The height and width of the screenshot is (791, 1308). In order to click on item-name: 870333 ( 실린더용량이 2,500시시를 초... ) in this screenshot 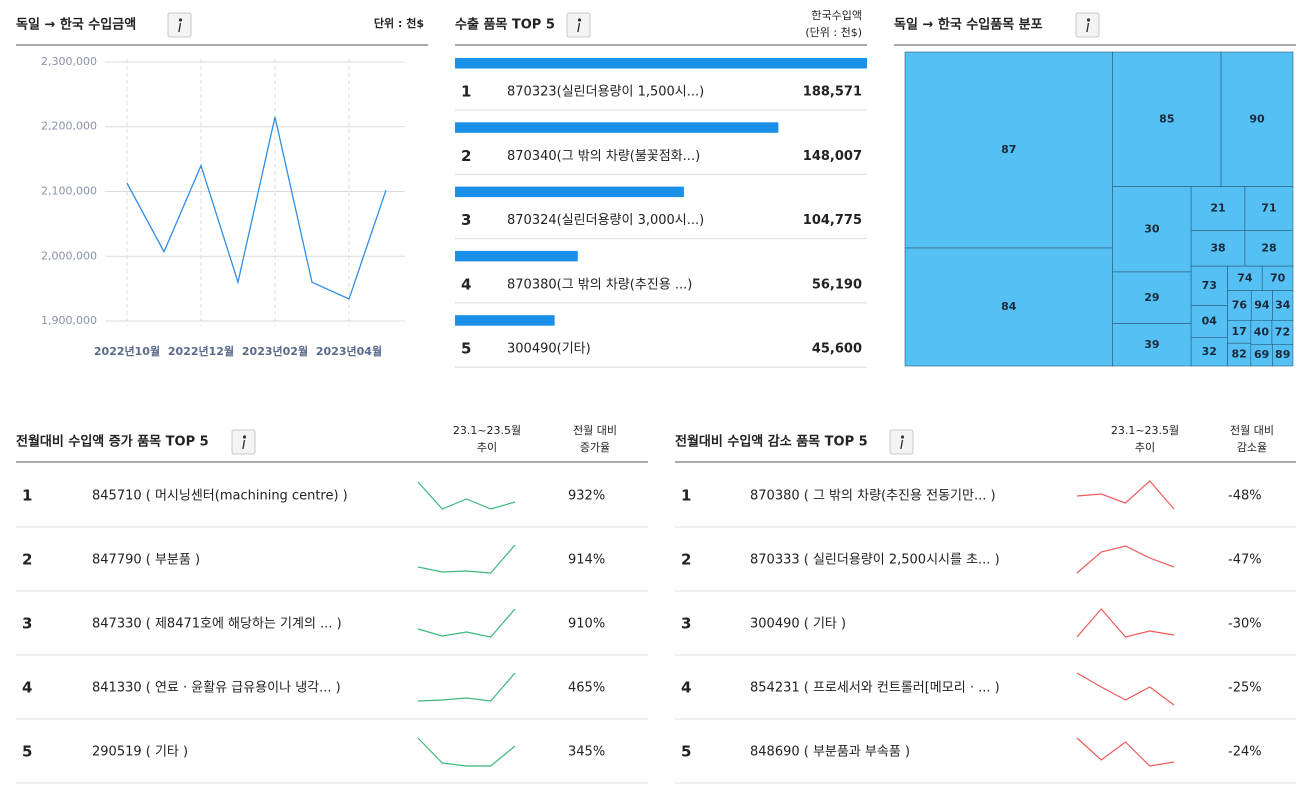, I will do `click(875, 560)`.